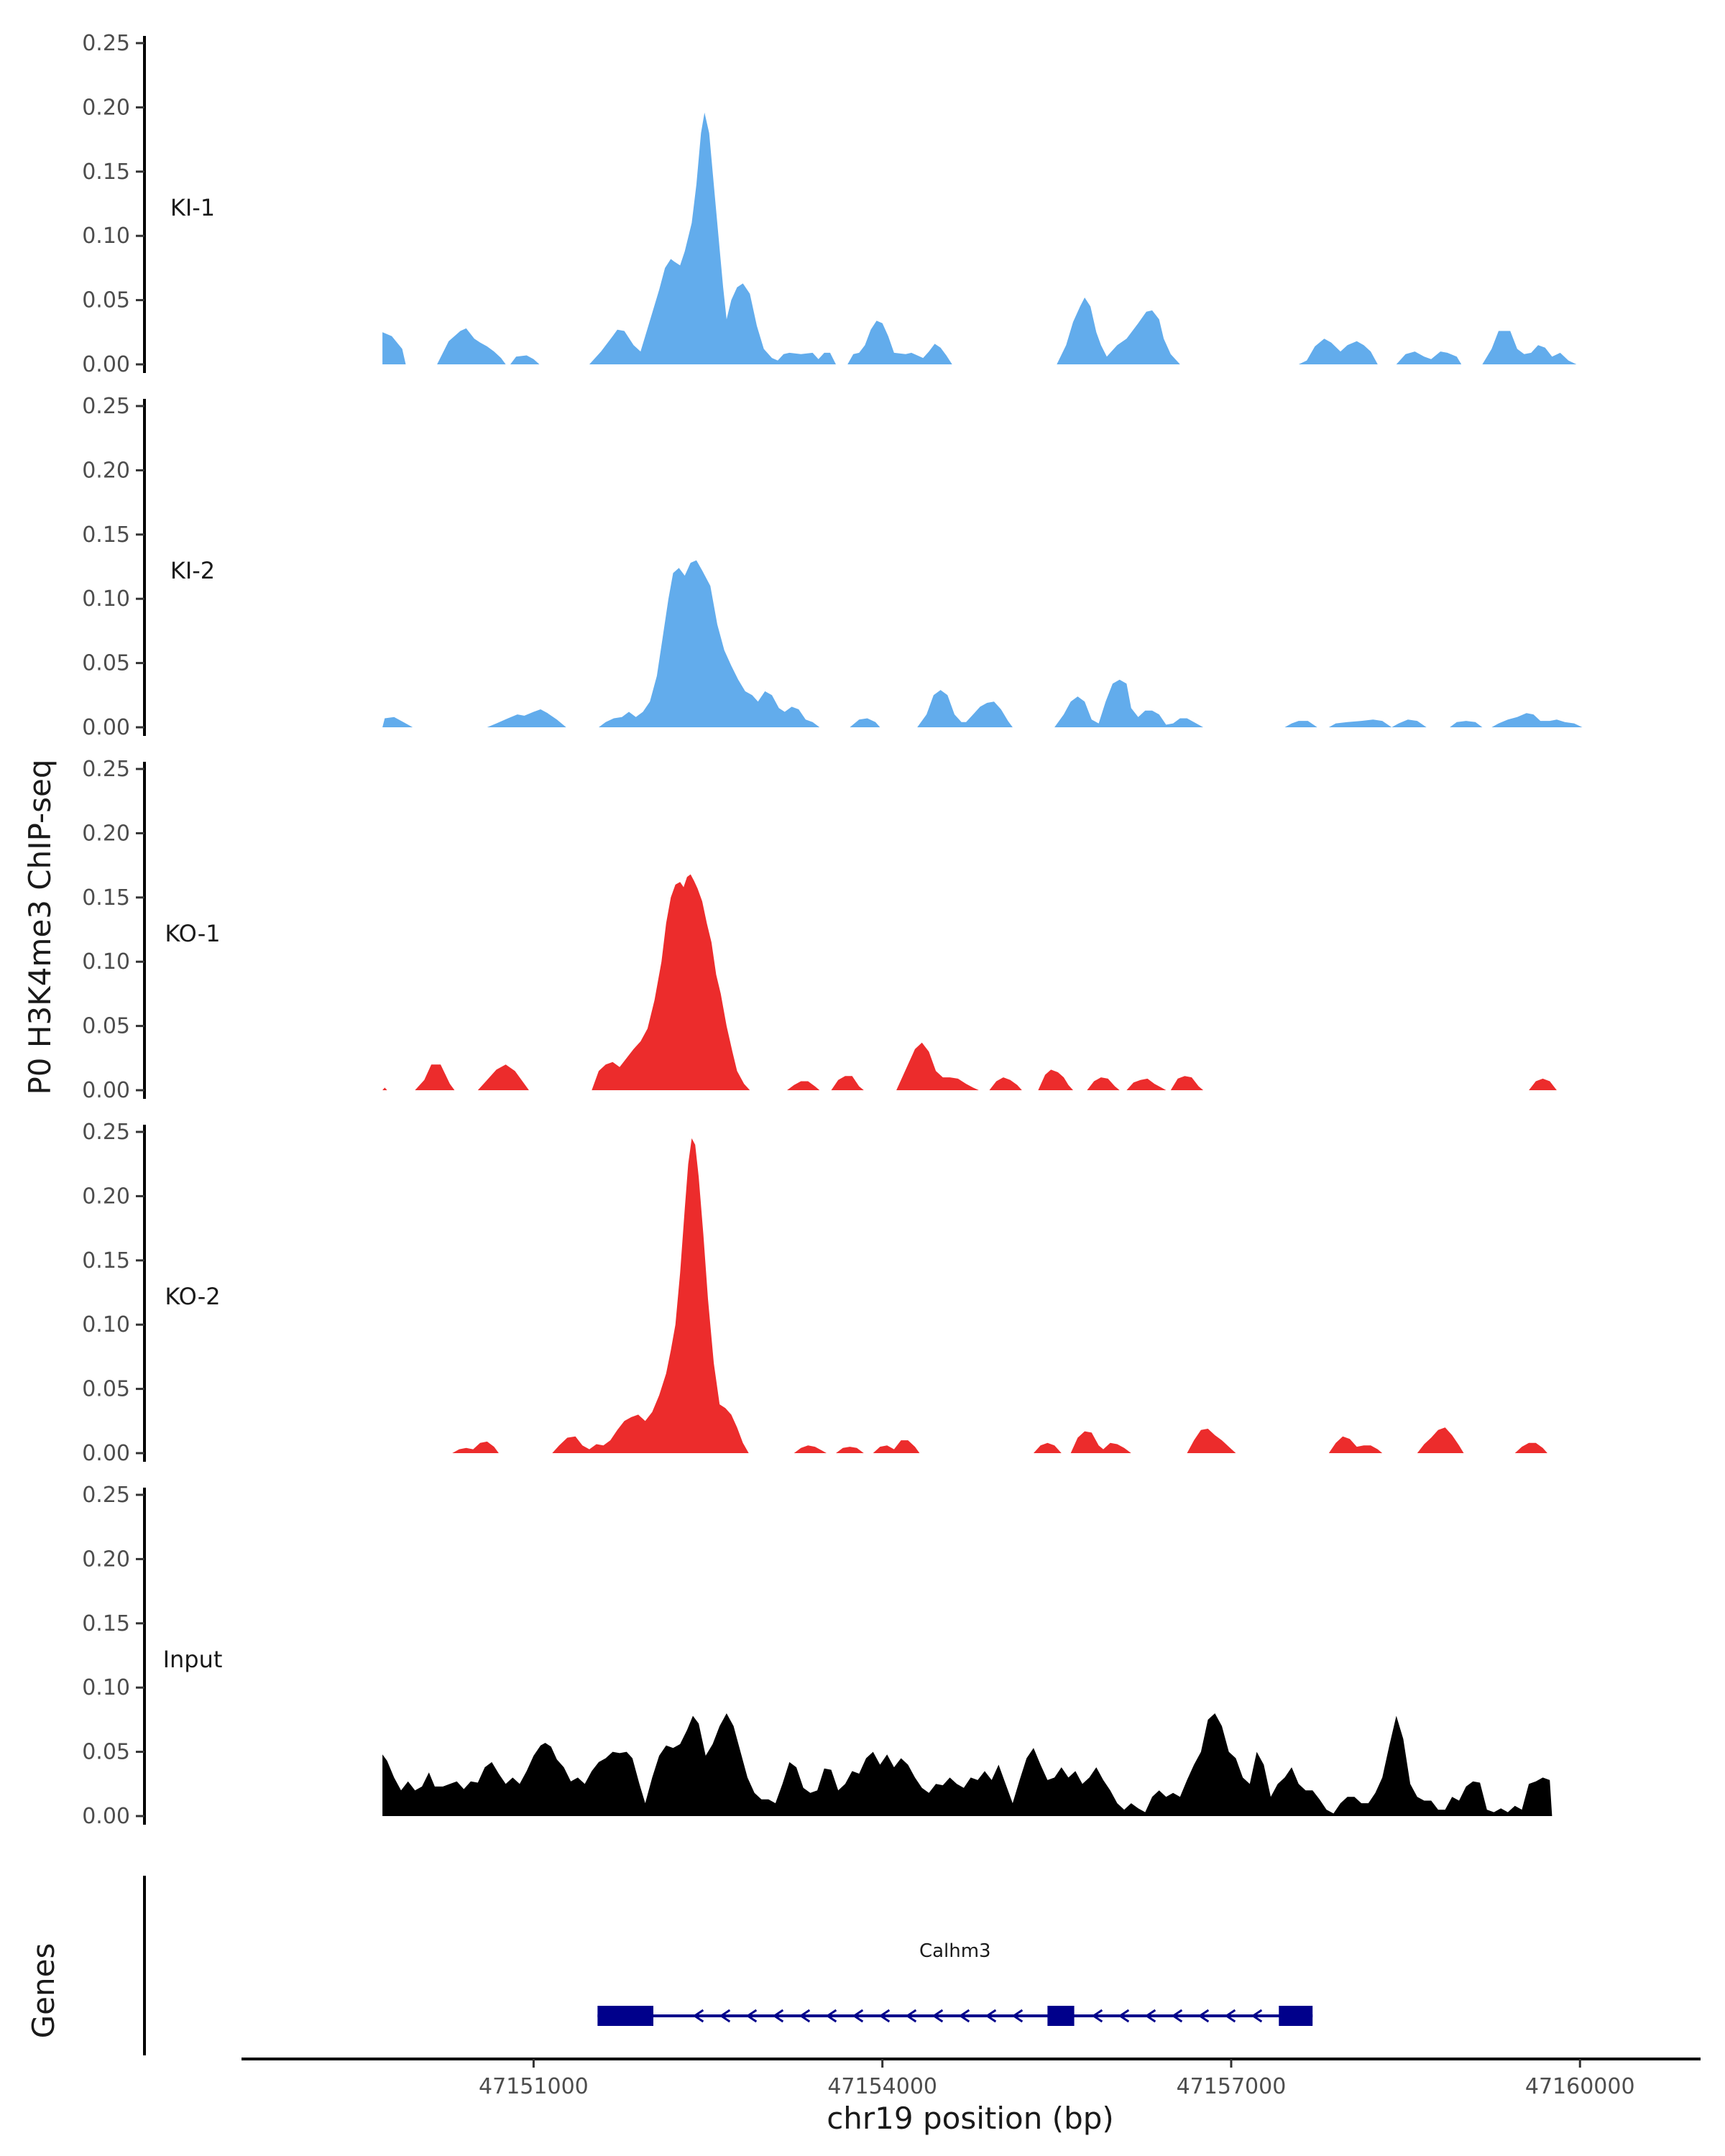  Describe the element at coordinates (728, 1965) in the screenshot. I see `gene-layer: Calhm3` at that location.